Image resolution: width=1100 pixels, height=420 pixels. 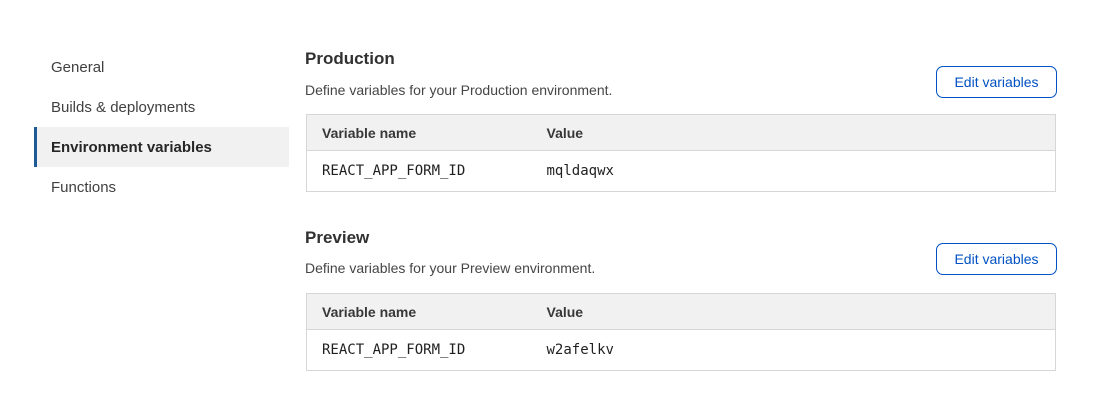 What do you see at coordinates (580, 350) in the screenshot?
I see `variable-value-cell: w2afelkv` at bounding box center [580, 350].